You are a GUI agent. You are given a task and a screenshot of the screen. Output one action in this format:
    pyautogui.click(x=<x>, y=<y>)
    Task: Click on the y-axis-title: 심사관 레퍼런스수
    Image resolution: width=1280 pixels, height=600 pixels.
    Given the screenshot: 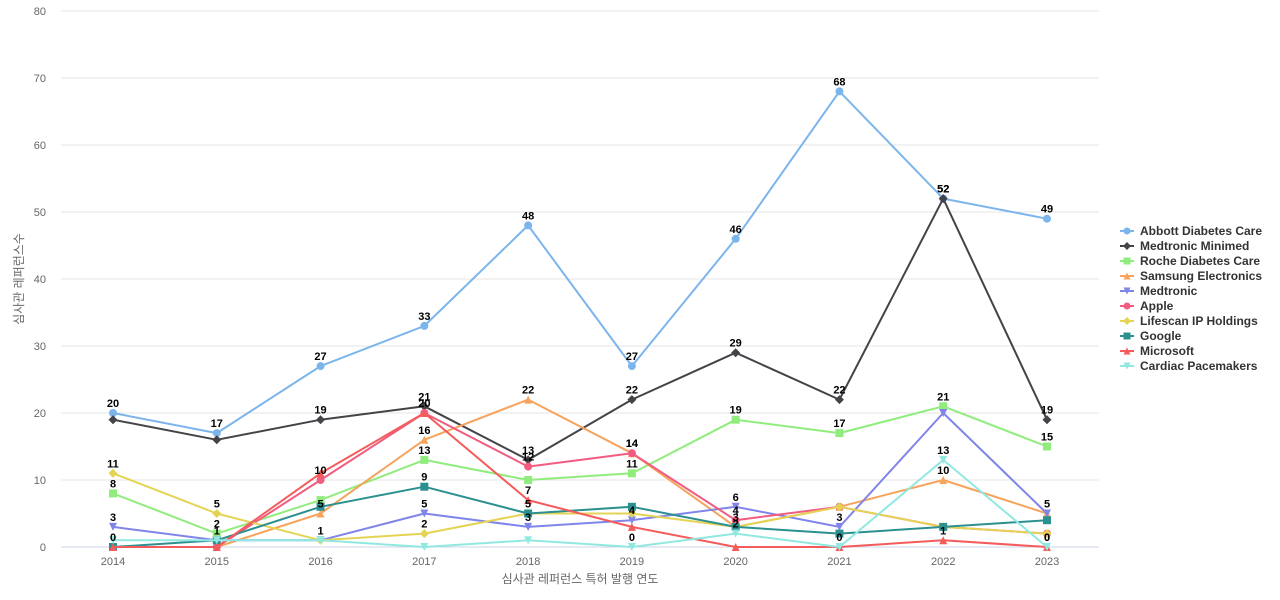 What is the action you would take?
    pyautogui.click(x=19, y=279)
    